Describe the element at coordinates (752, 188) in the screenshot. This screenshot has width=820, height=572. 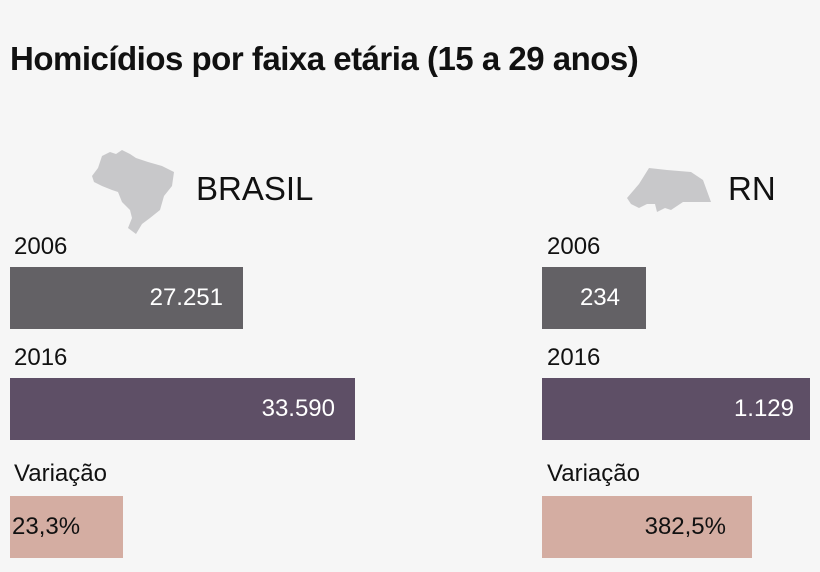
I see `region-label-rn: RN` at that location.